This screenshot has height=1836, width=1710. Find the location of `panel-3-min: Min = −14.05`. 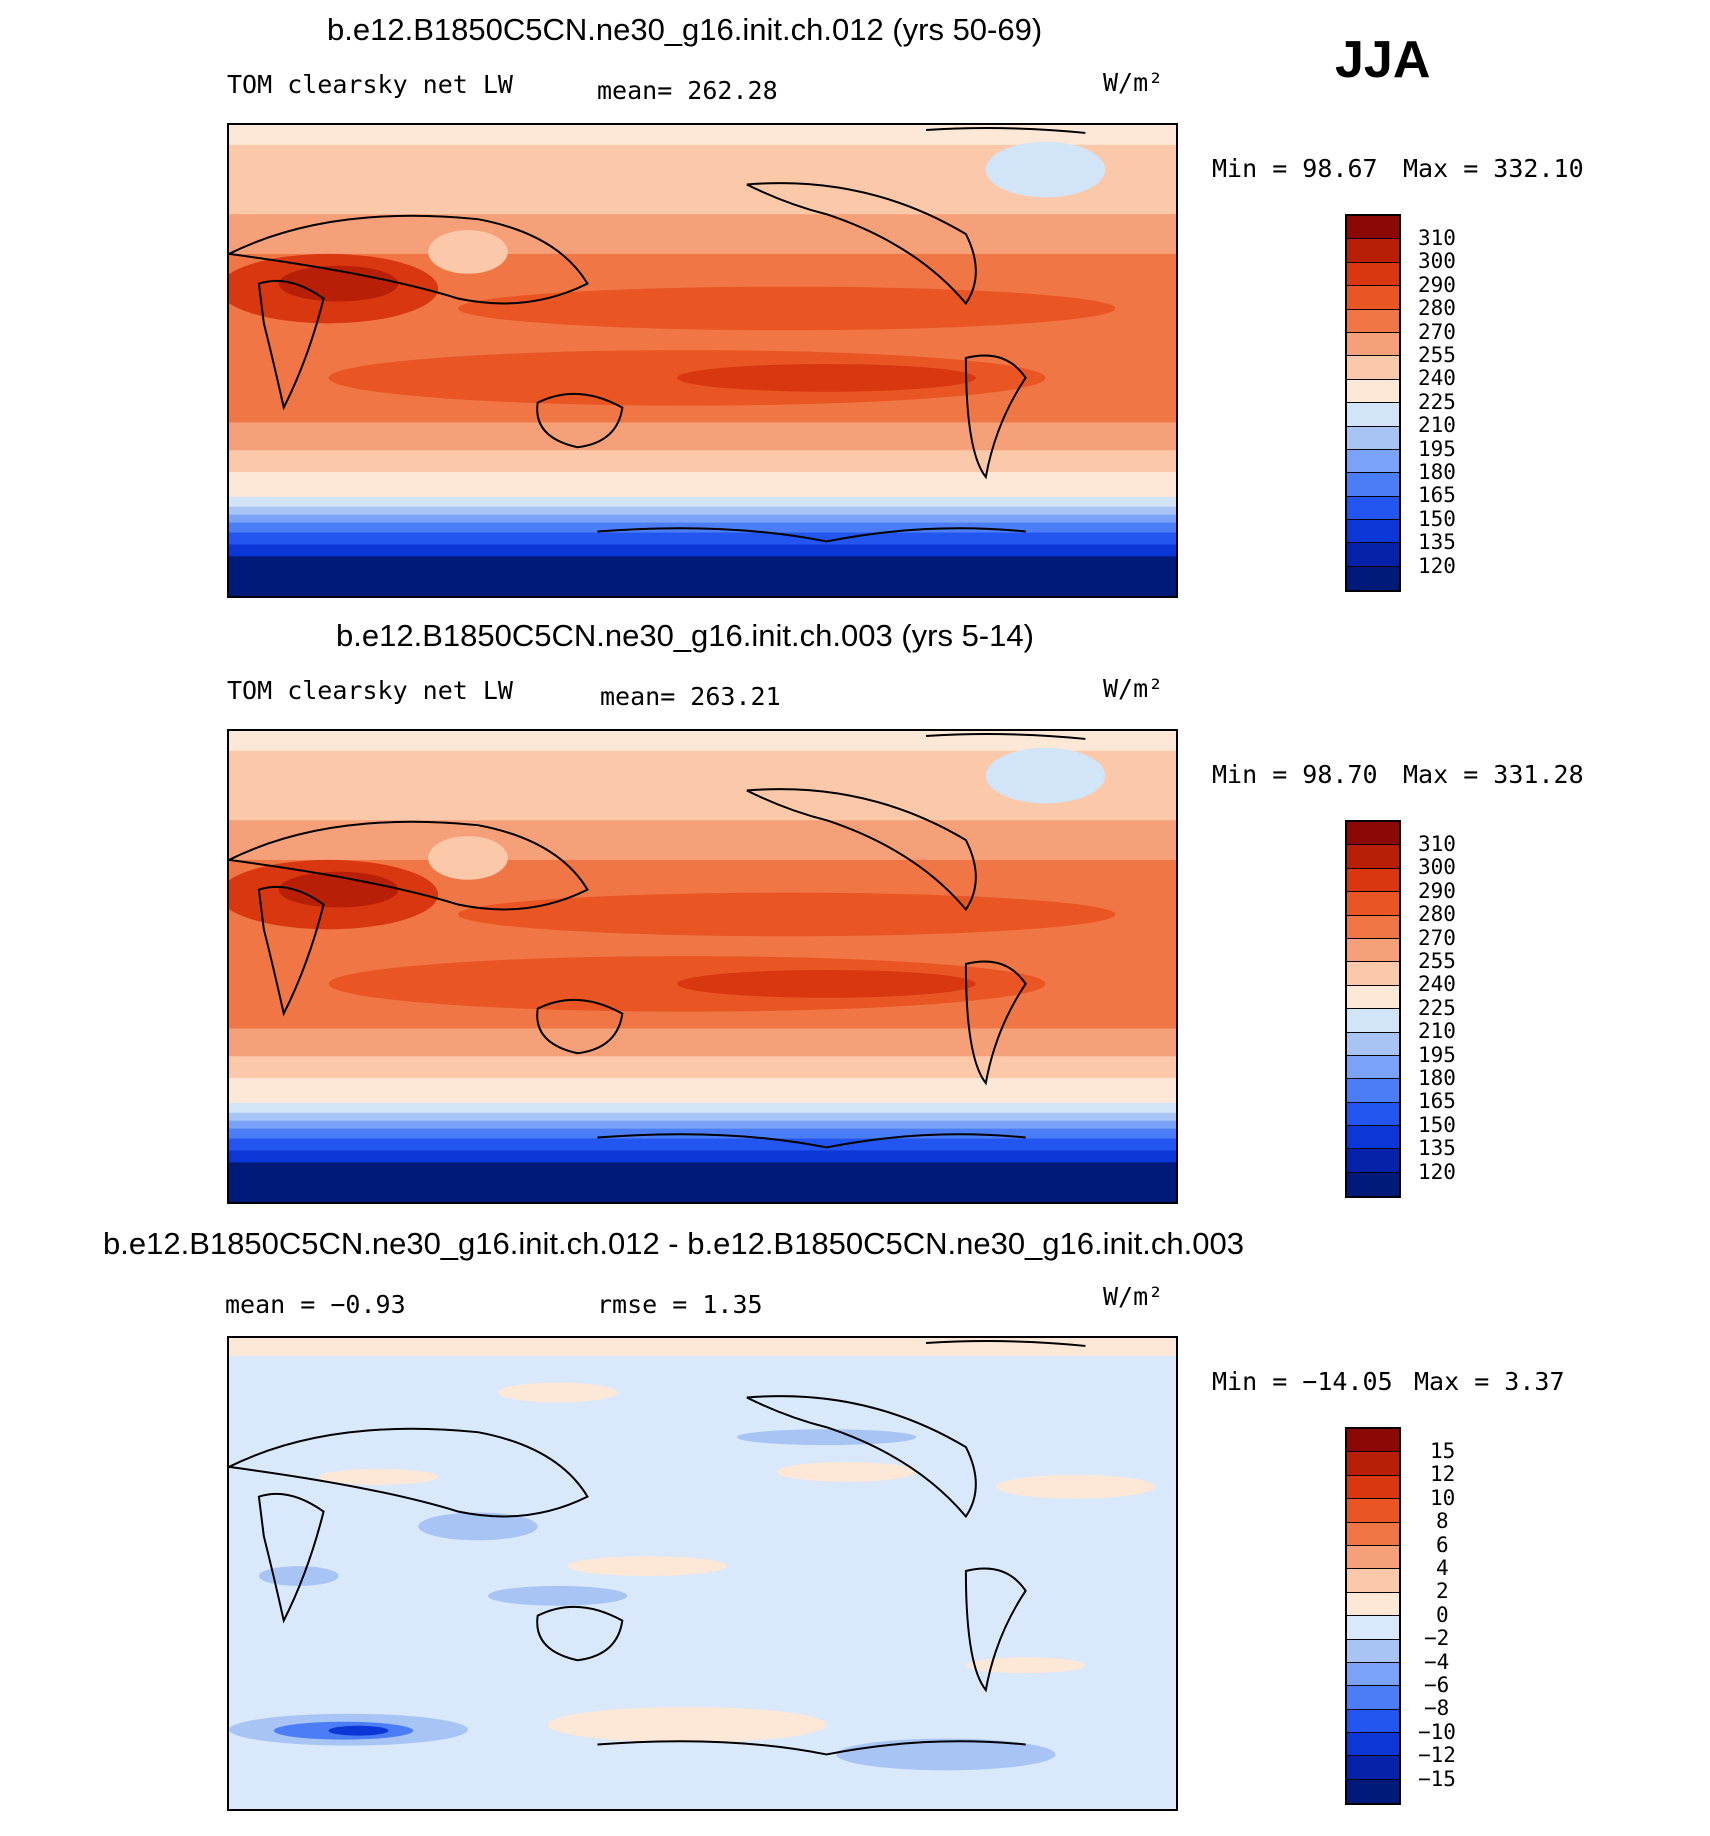

panel-3-min: Min = −14.05 is located at coordinates (1302, 1381).